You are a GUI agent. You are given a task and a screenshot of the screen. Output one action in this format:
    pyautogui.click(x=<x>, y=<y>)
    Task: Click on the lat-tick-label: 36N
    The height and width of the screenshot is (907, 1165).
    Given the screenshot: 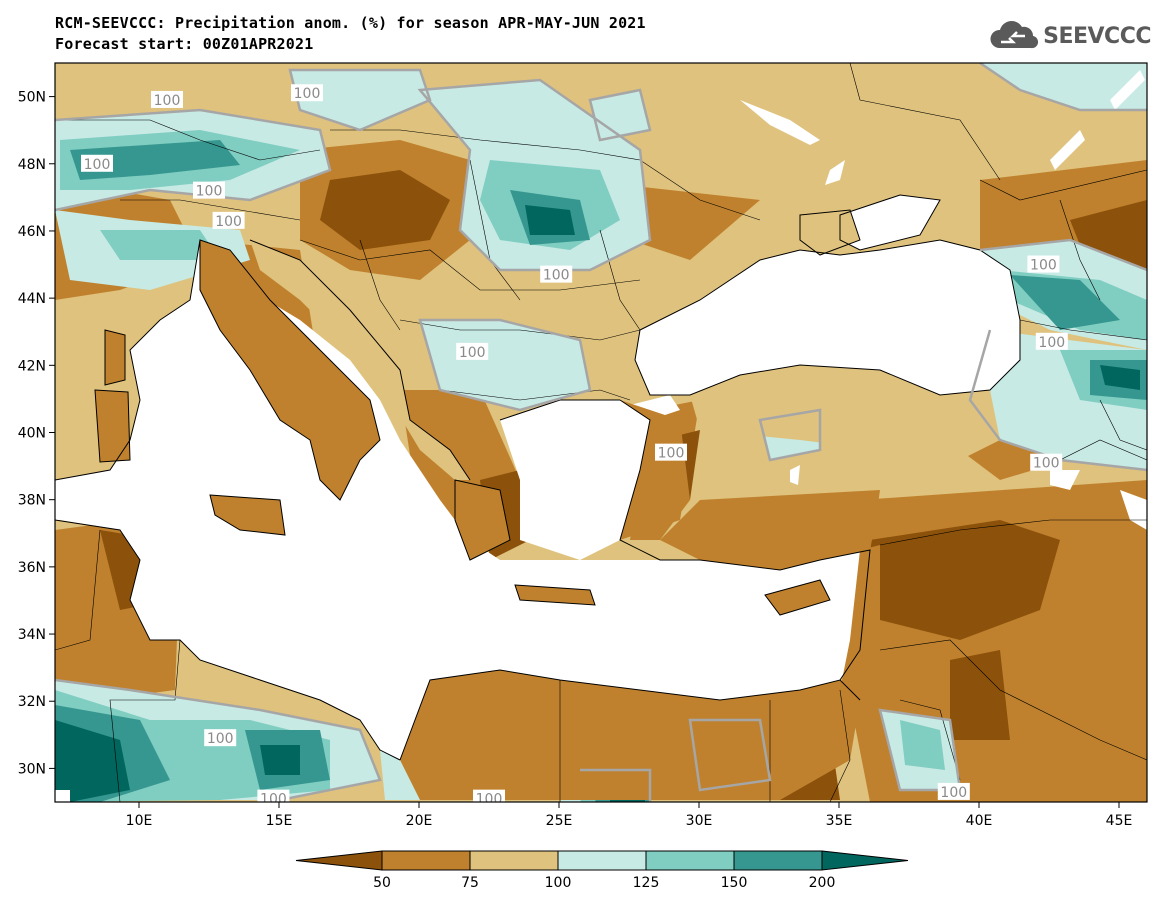 What is the action you would take?
    pyautogui.click(x=32, y=568)
    